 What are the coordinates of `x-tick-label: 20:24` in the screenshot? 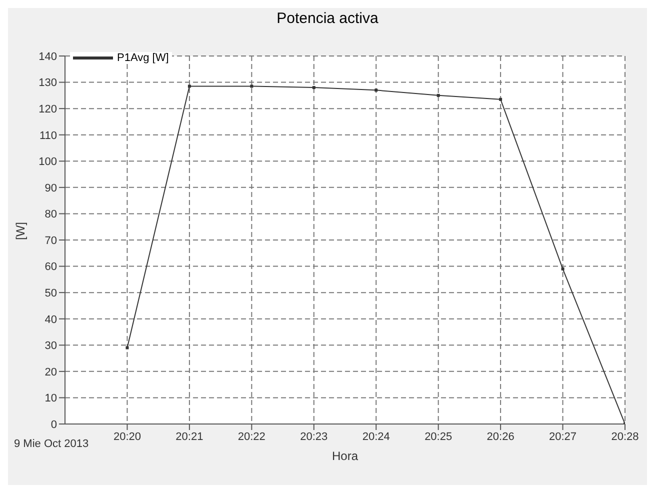 It's located at (376, 436).